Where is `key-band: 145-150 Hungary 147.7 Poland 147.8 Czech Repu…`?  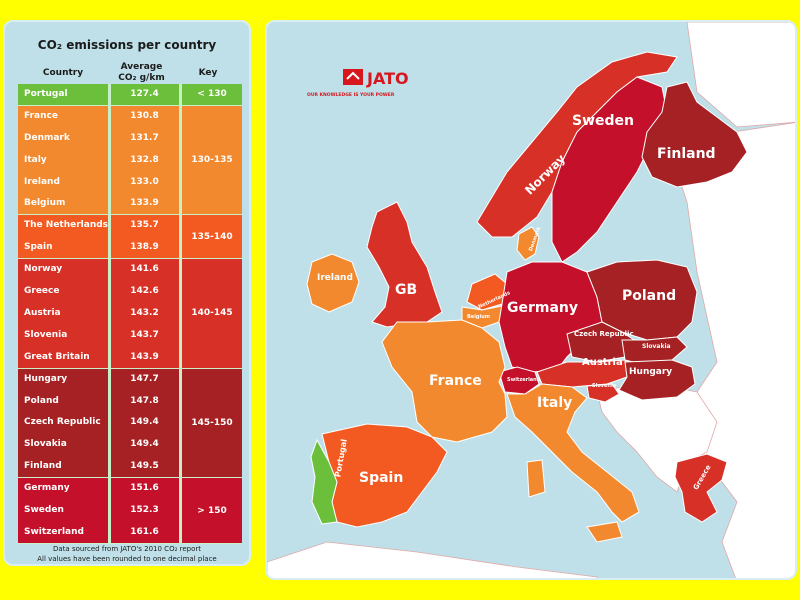 key-band: 145-150 Hungary 147.7 Poland 147.8 Czech Repu… is located at coordinates (130, 423).